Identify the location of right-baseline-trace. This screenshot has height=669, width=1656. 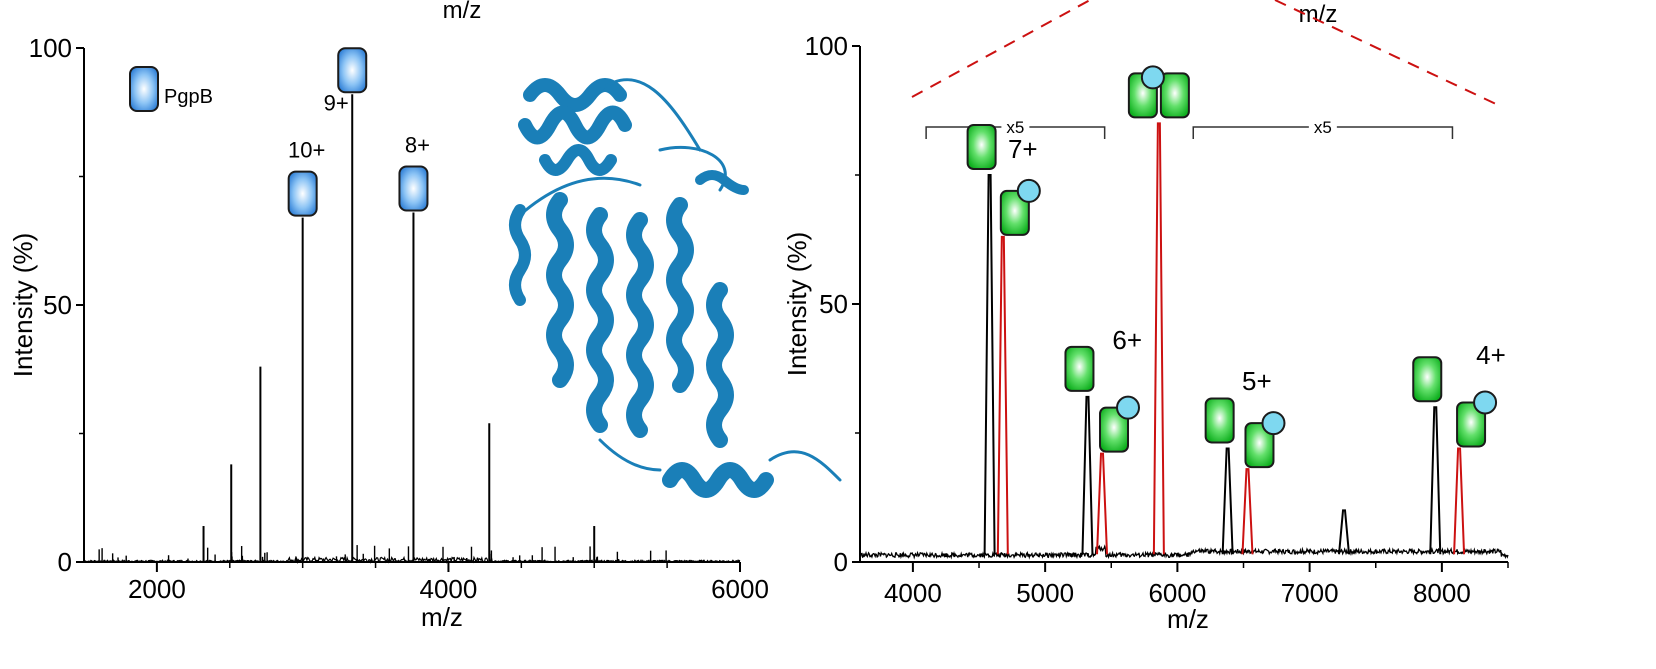
(1184, 552).